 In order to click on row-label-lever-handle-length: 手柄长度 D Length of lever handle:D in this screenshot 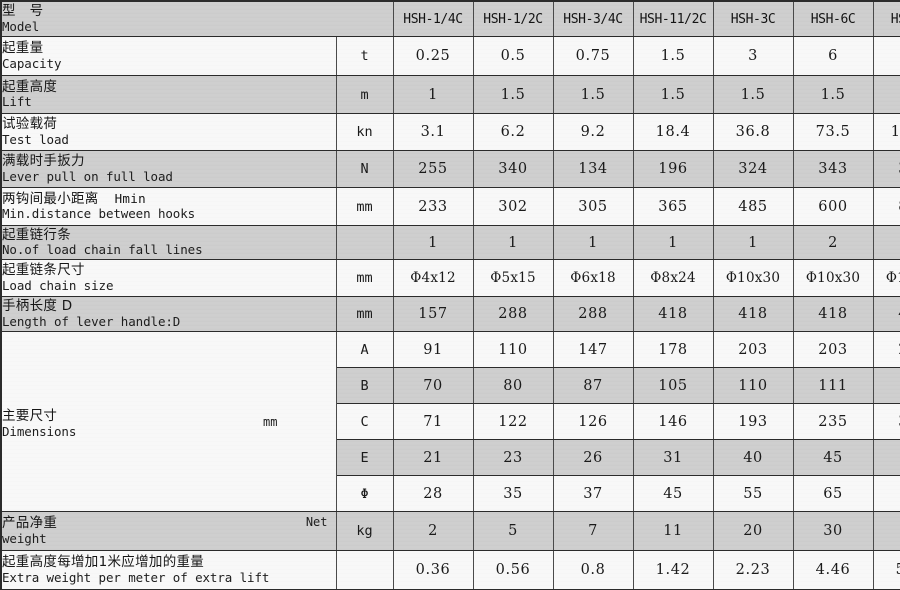, I will do `click(169, 314)`.